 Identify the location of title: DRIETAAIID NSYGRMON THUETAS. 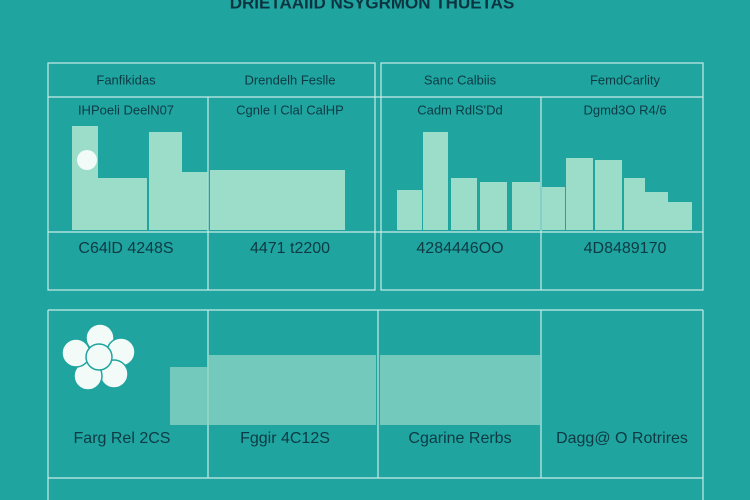
(372, 6).